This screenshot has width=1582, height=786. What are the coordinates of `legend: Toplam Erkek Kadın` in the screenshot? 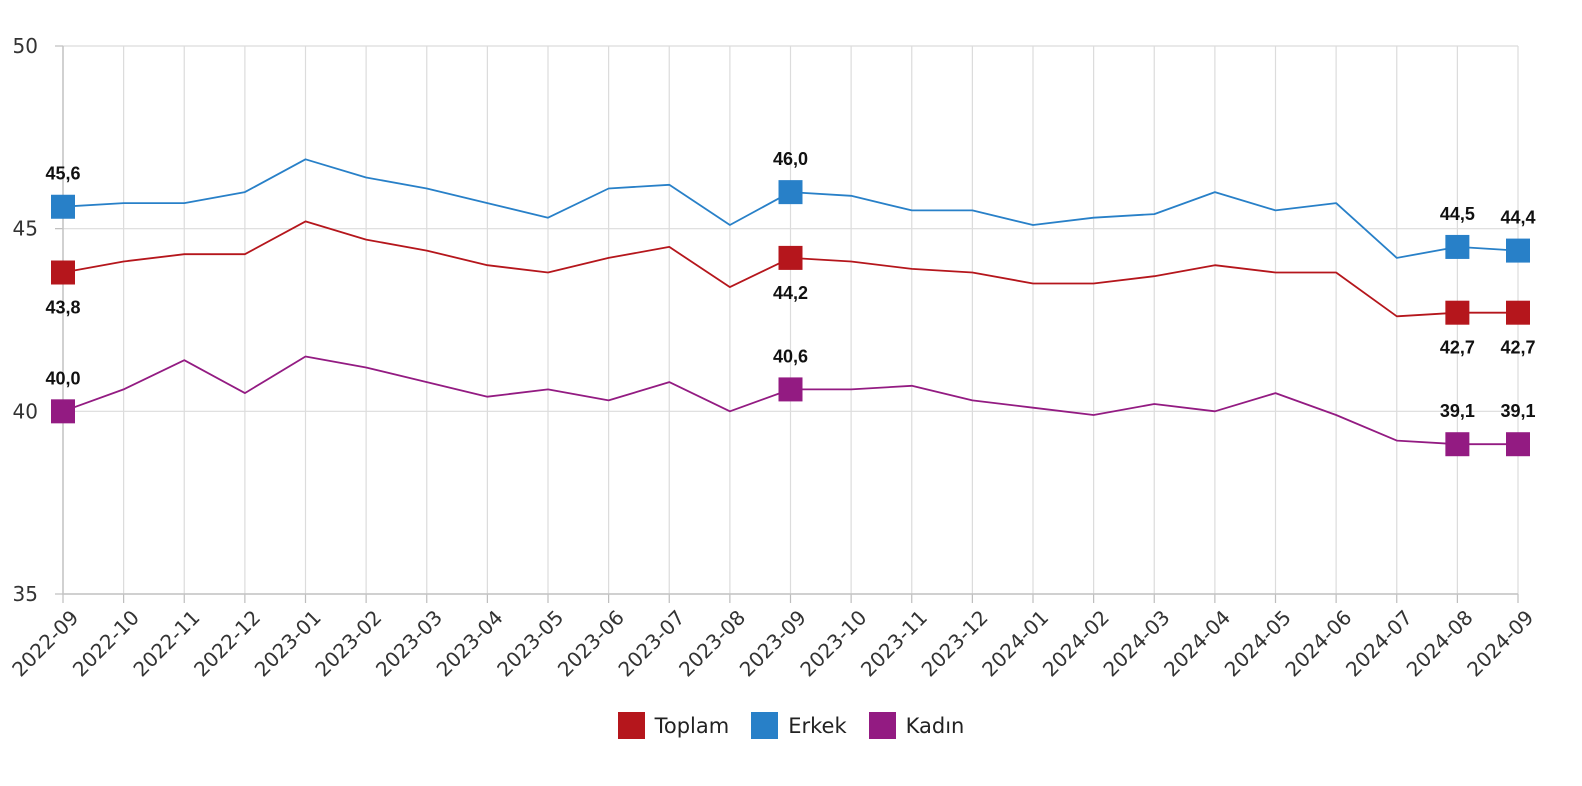 It's located at (791, 725).